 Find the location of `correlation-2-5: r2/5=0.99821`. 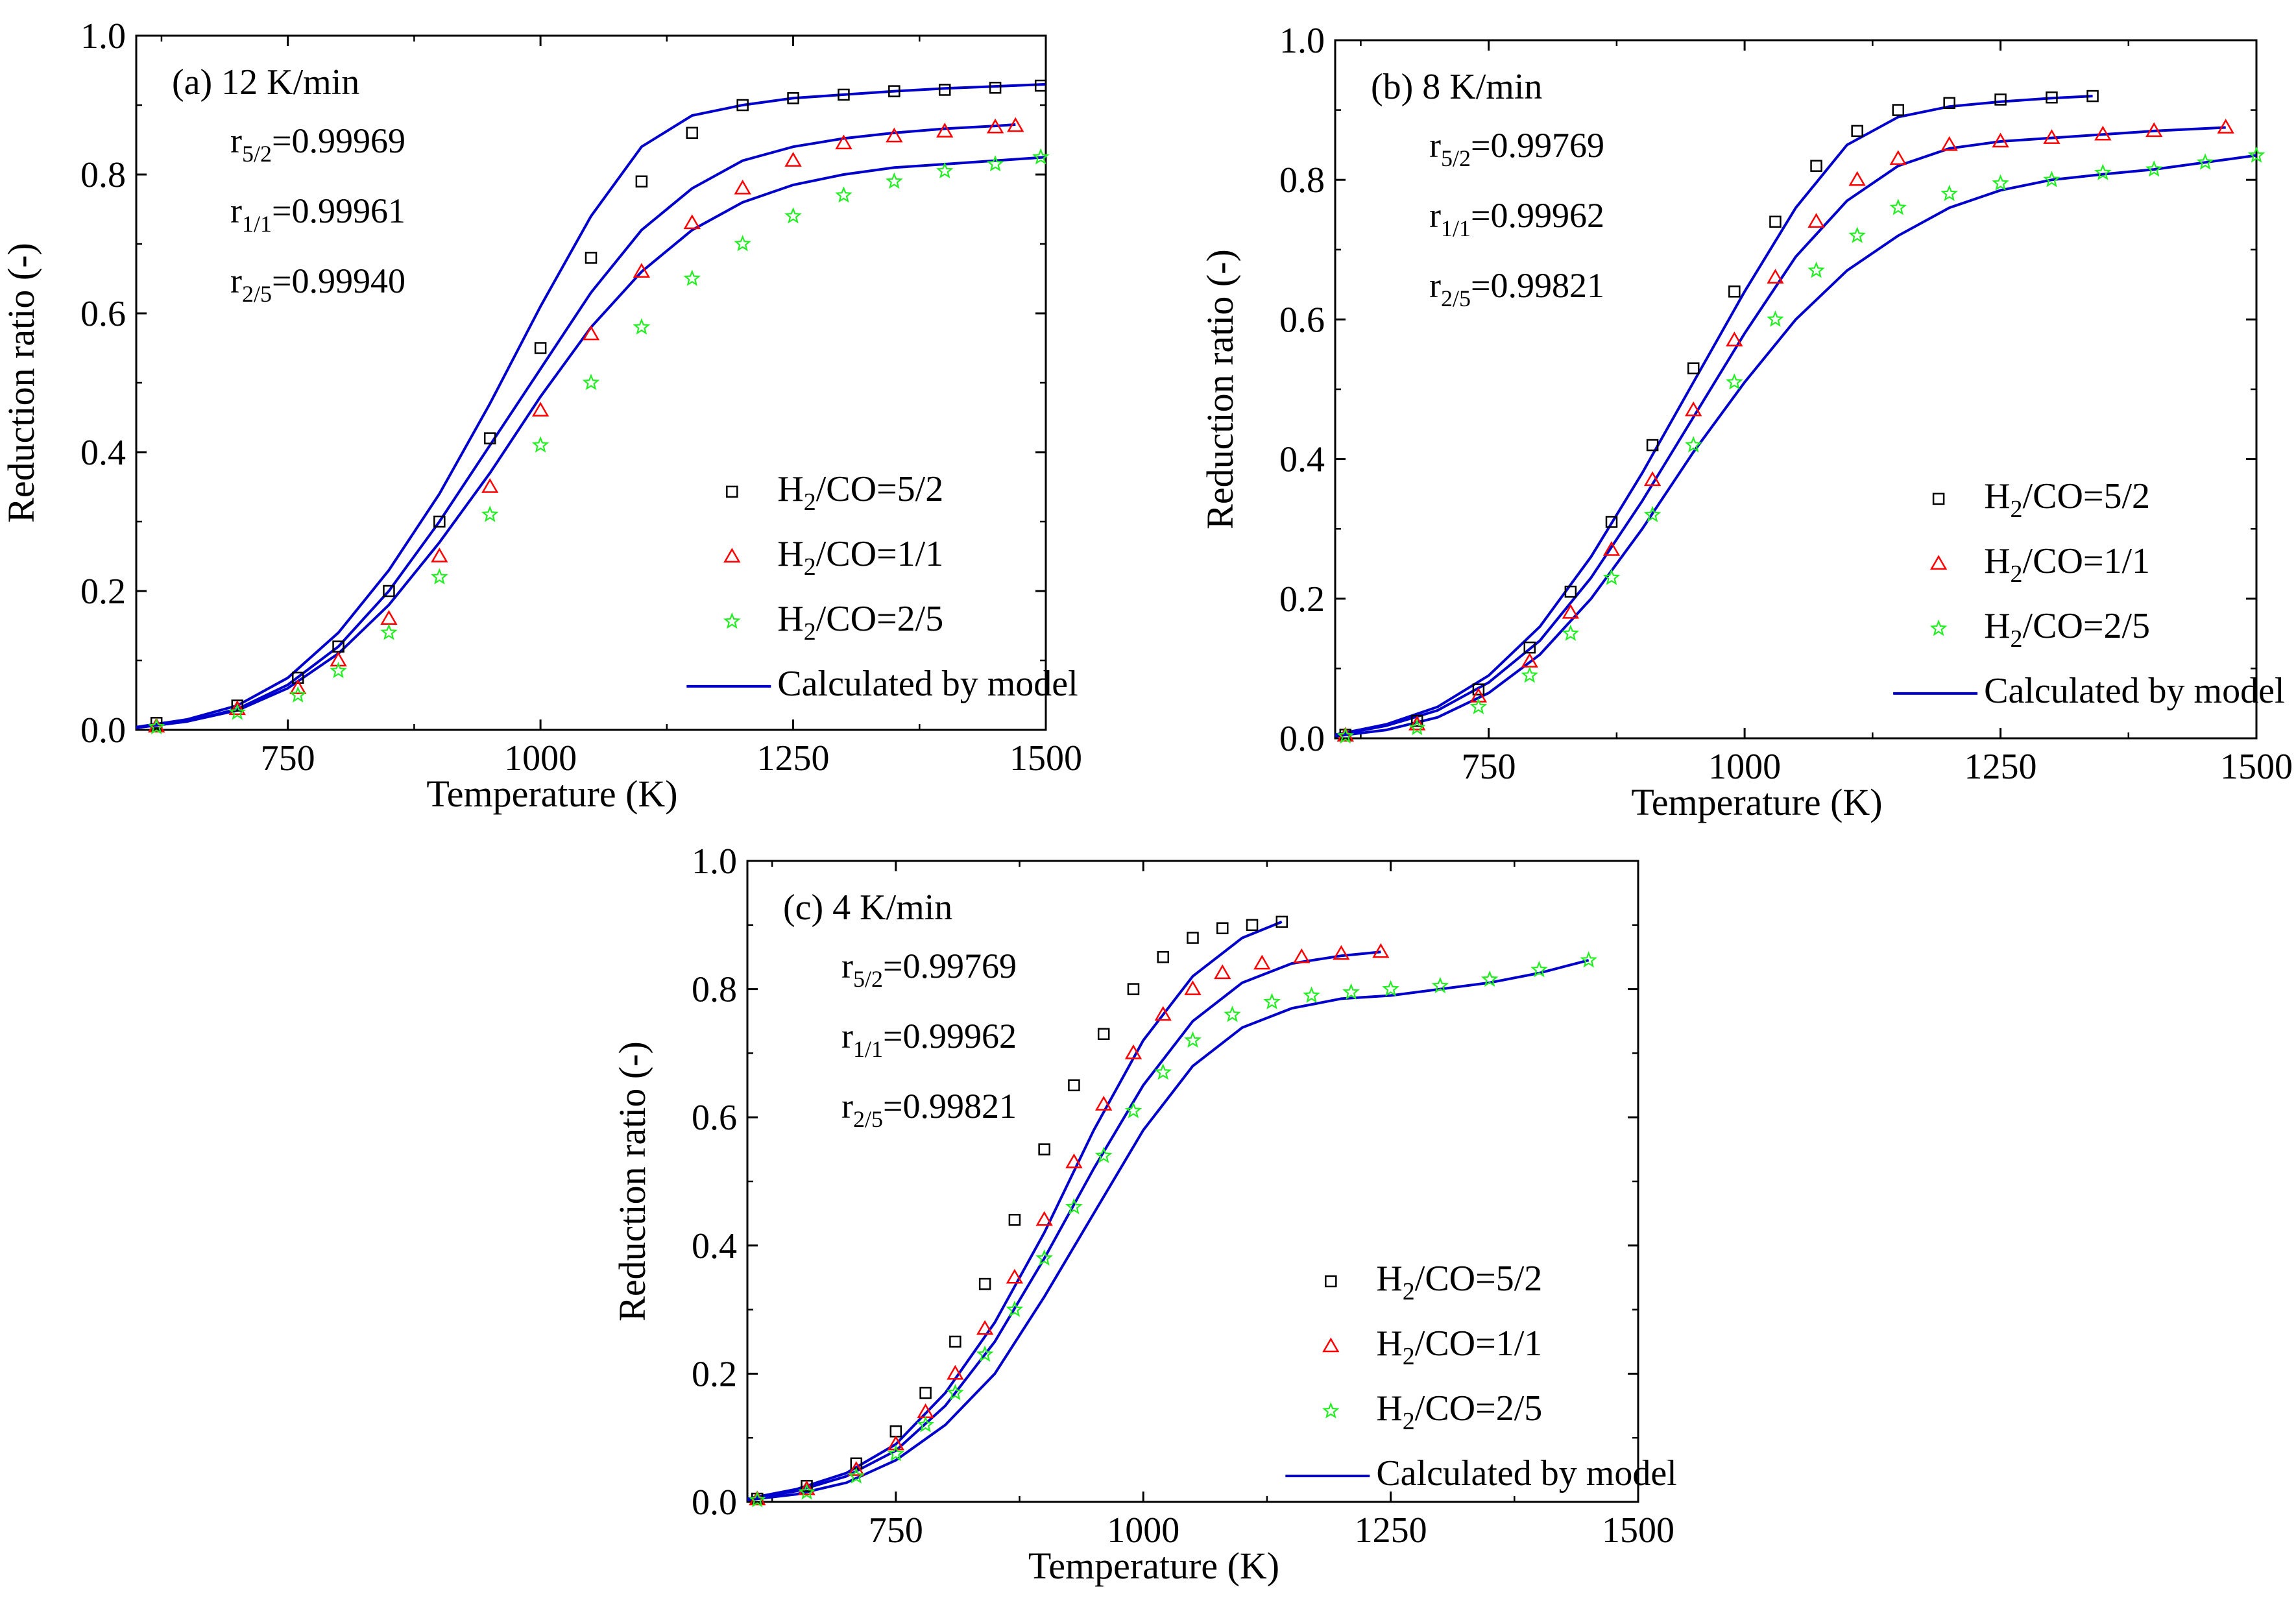

correlation-2-5: r2/5=0.99821 is located at coordinates (929, 1109).